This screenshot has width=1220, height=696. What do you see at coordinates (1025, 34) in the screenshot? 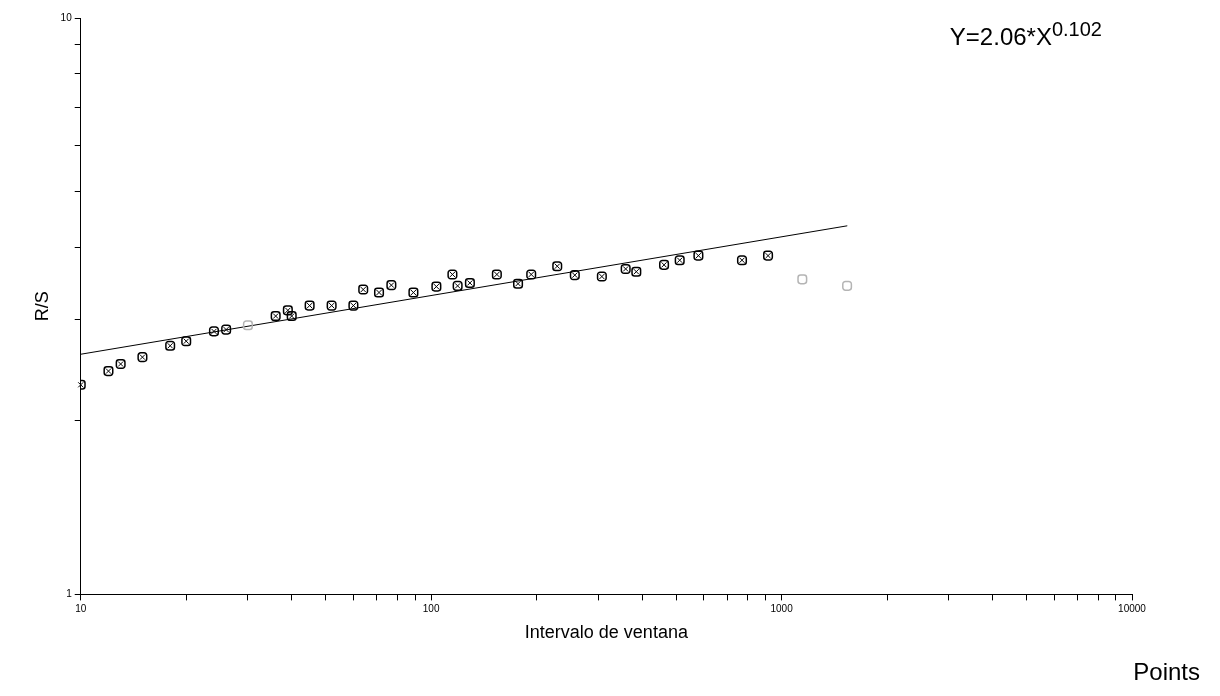
I see `annotation: Y=2.06*X$^{0.102}$` at bounding box center [1025, 34].